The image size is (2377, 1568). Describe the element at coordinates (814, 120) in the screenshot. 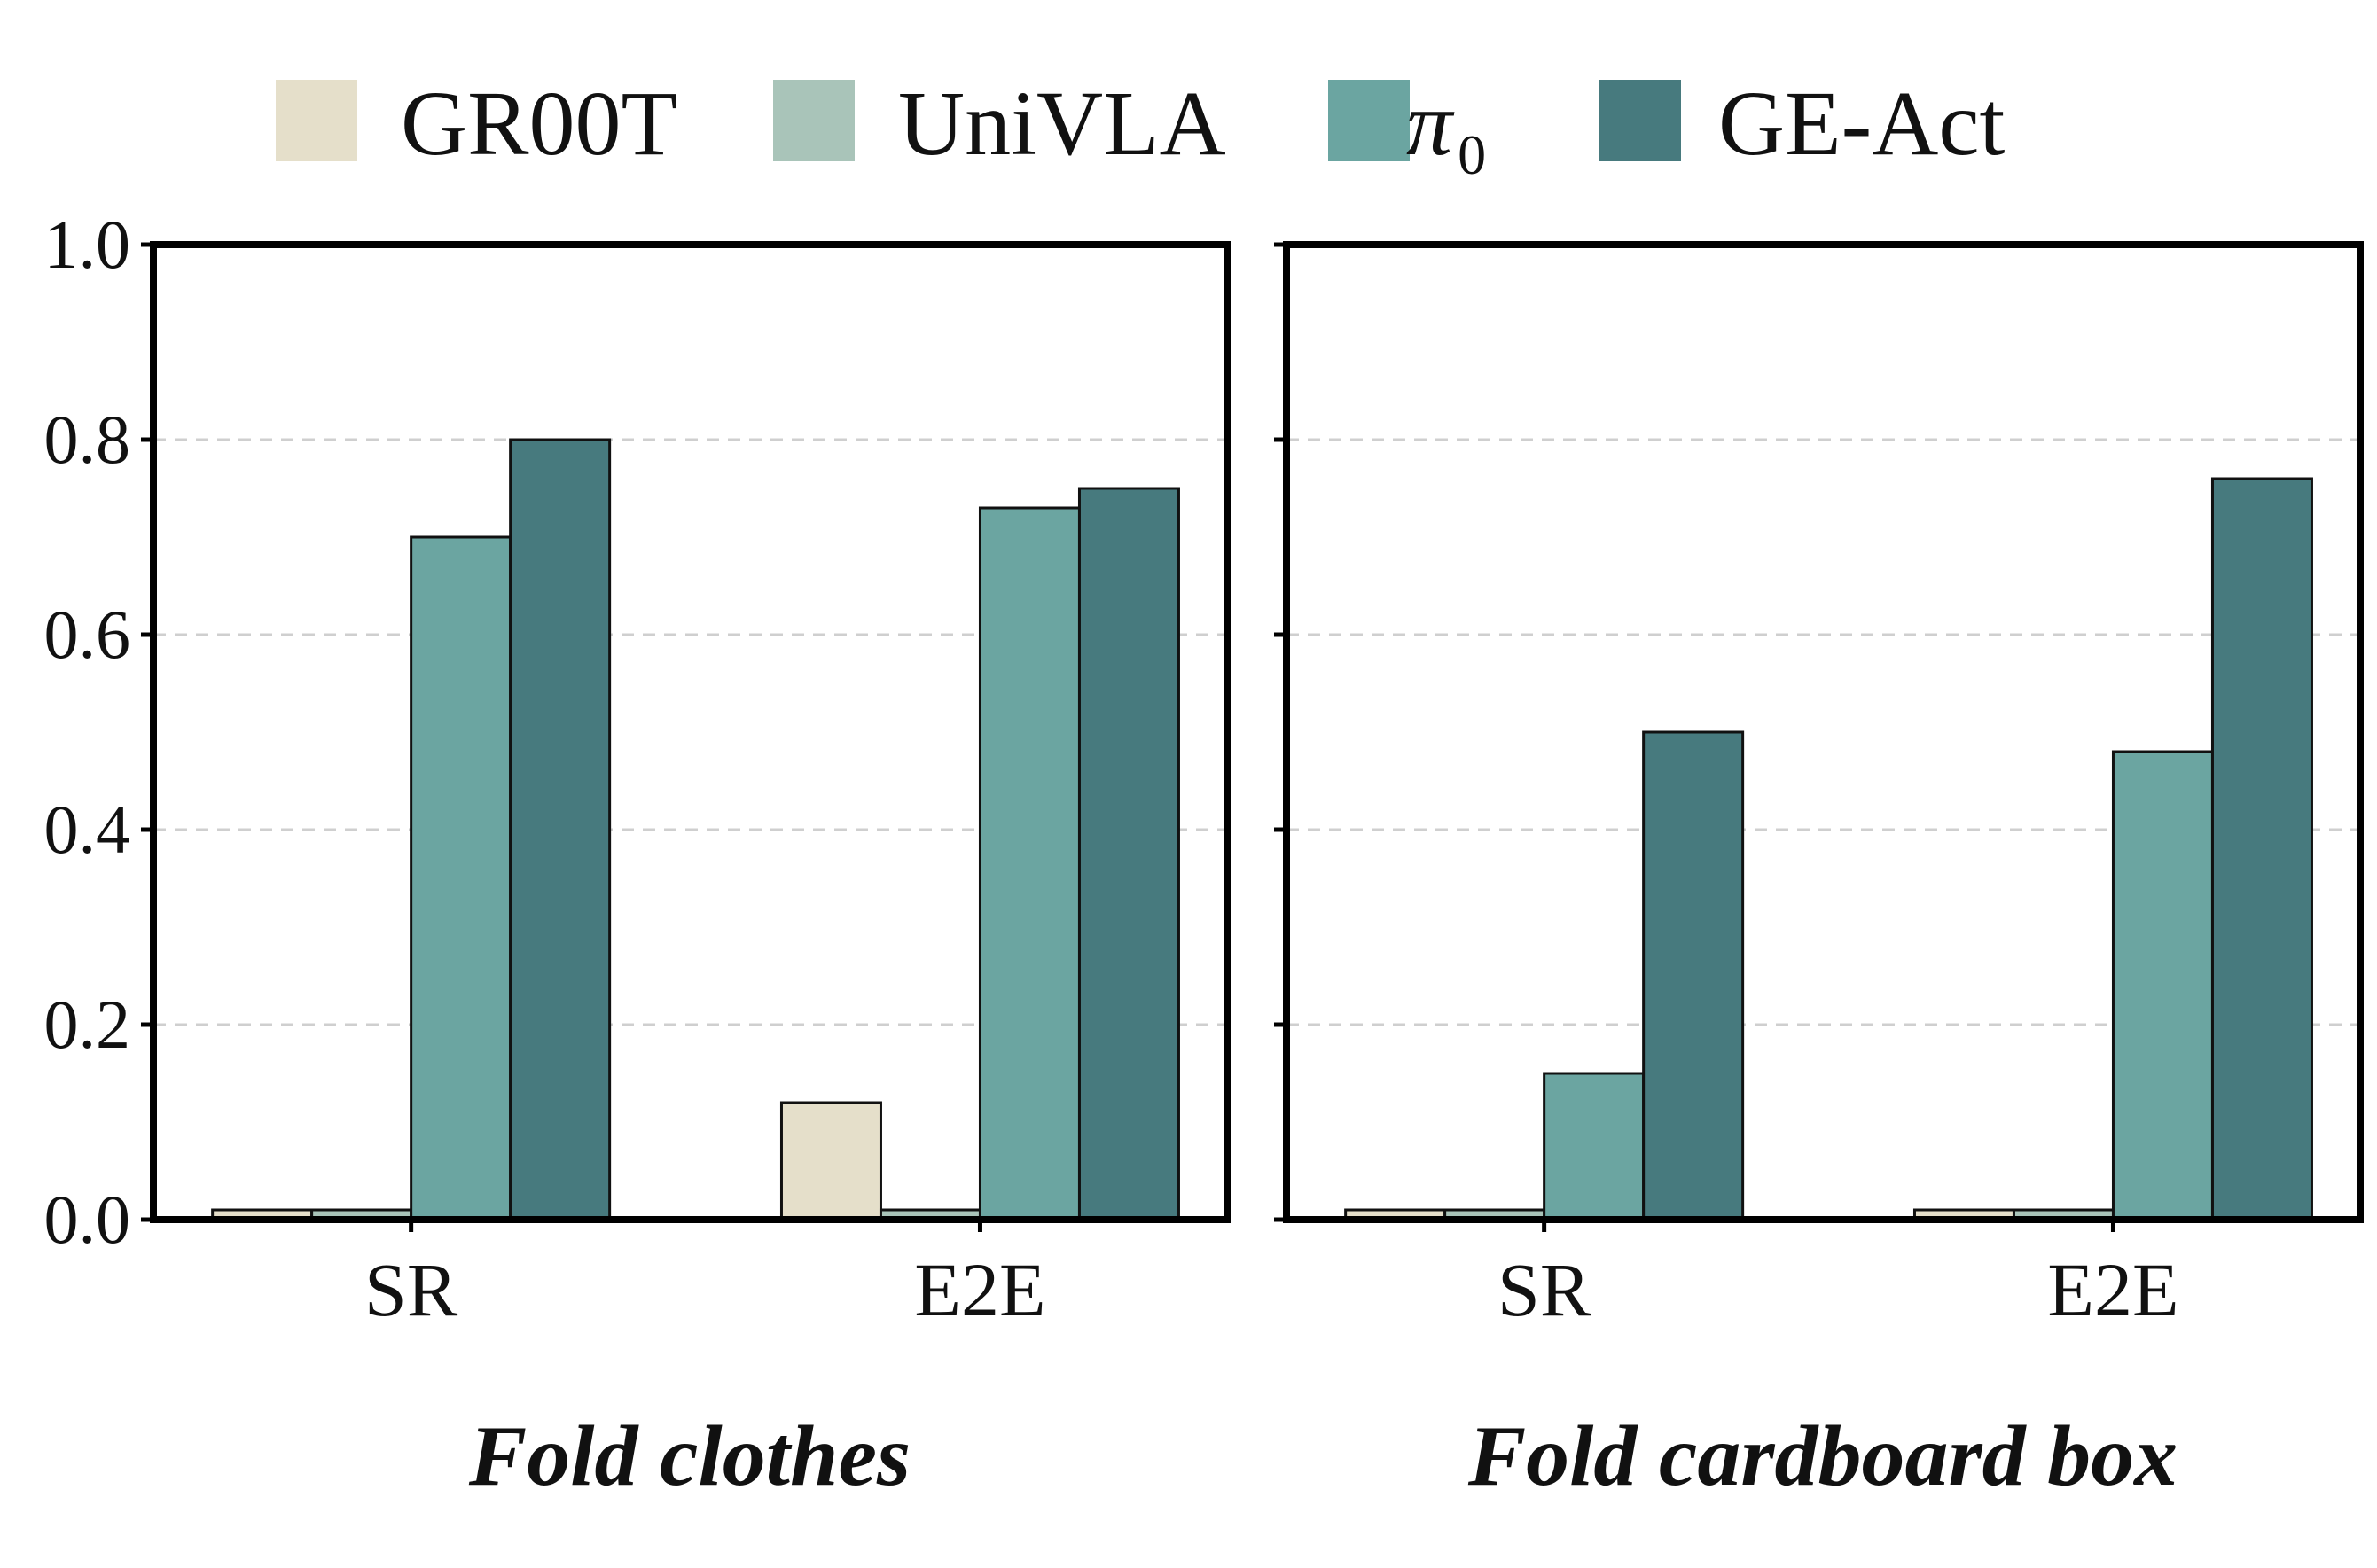

I see `legend-swatch-univla` at that location.